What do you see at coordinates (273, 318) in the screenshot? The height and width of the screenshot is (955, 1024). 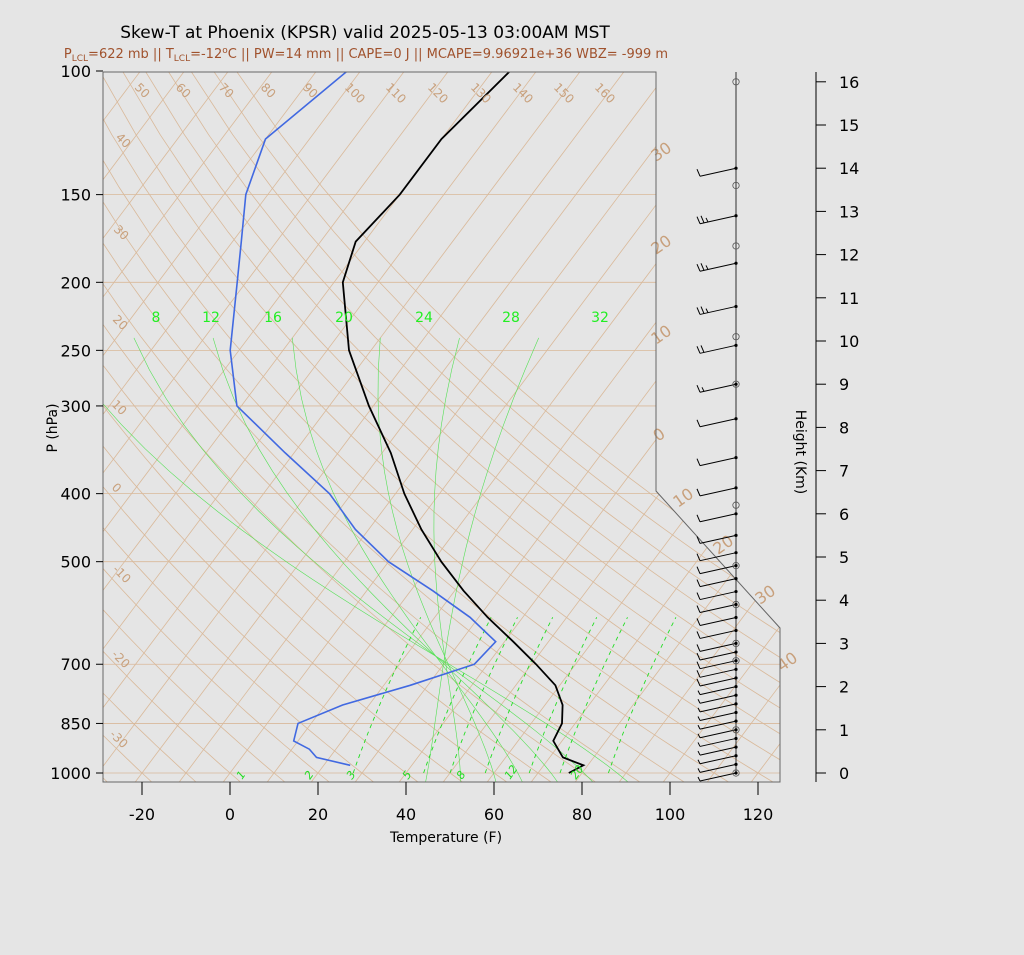 I see `moist-adiabat-label: 16` at bounding box center [273, 318].